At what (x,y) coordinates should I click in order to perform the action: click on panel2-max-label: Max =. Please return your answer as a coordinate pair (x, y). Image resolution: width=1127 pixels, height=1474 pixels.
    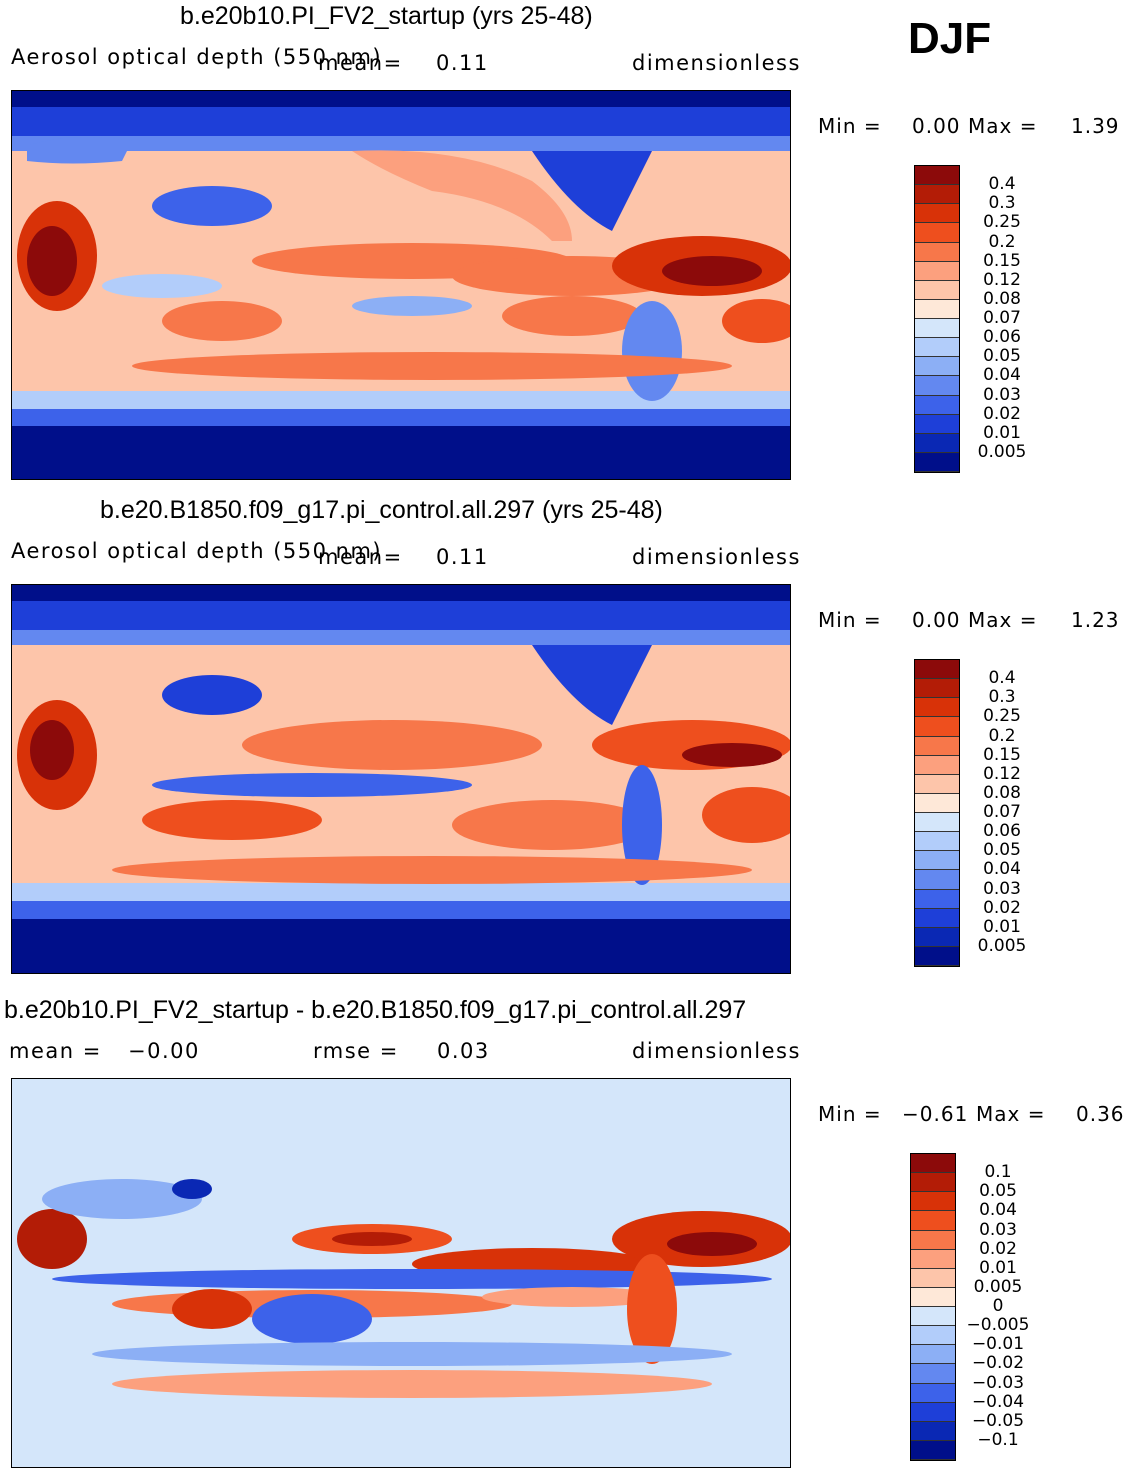
    Looking at the image, I should click on (1003, 620).